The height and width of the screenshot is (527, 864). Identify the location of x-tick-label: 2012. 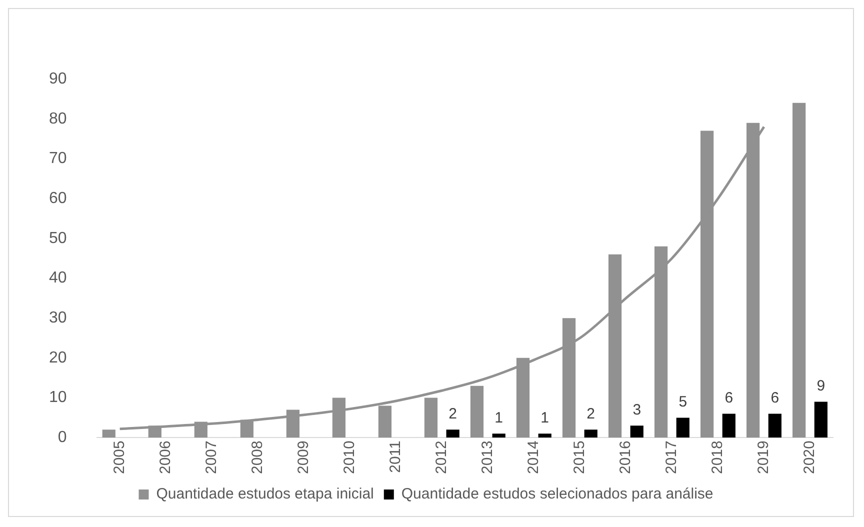
(441, 457).